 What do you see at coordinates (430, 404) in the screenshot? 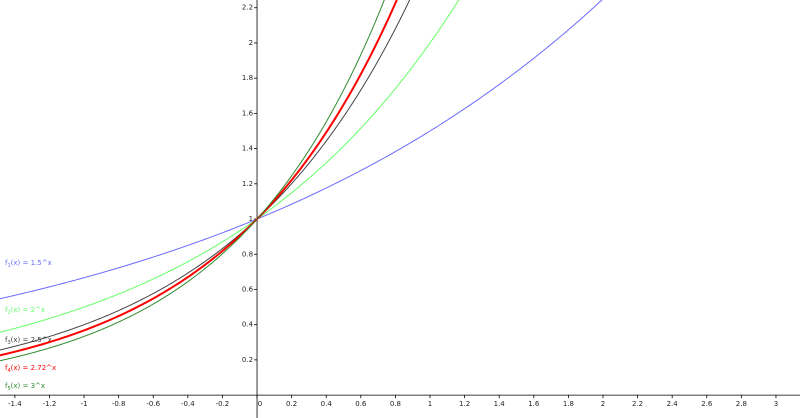
I see `x-tick-label: 1` at bounding box center [430, 404].